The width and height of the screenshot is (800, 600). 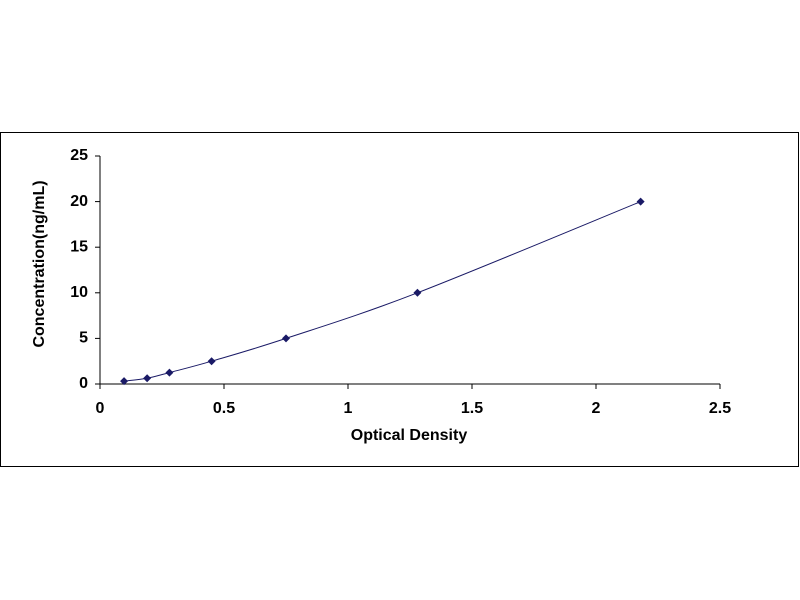 What do you see at coordinates (224, 408) in the screenshot?
I see `x-tick-label: 0.5` at bounding box center [224, 408].